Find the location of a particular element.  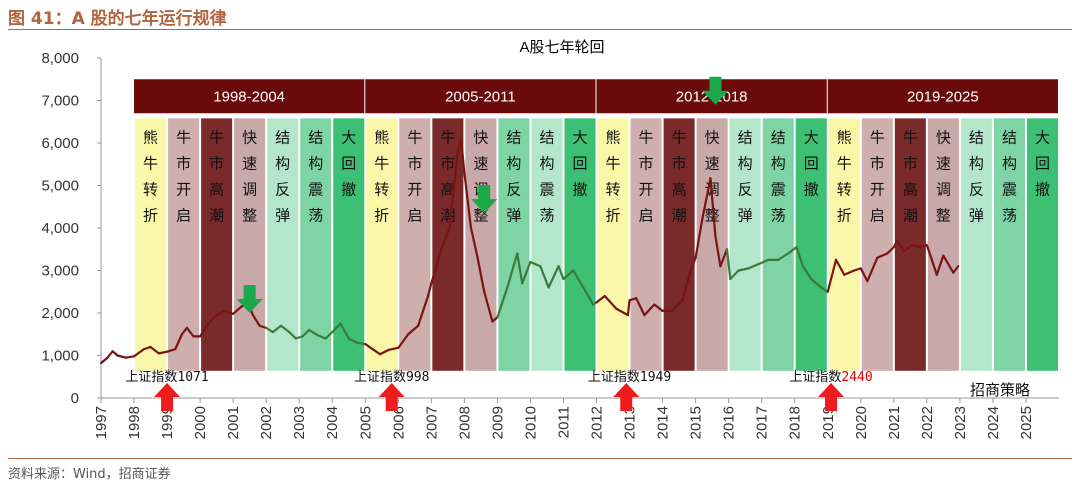

phase-label-char: 反 is located at coordinates (513, 189).